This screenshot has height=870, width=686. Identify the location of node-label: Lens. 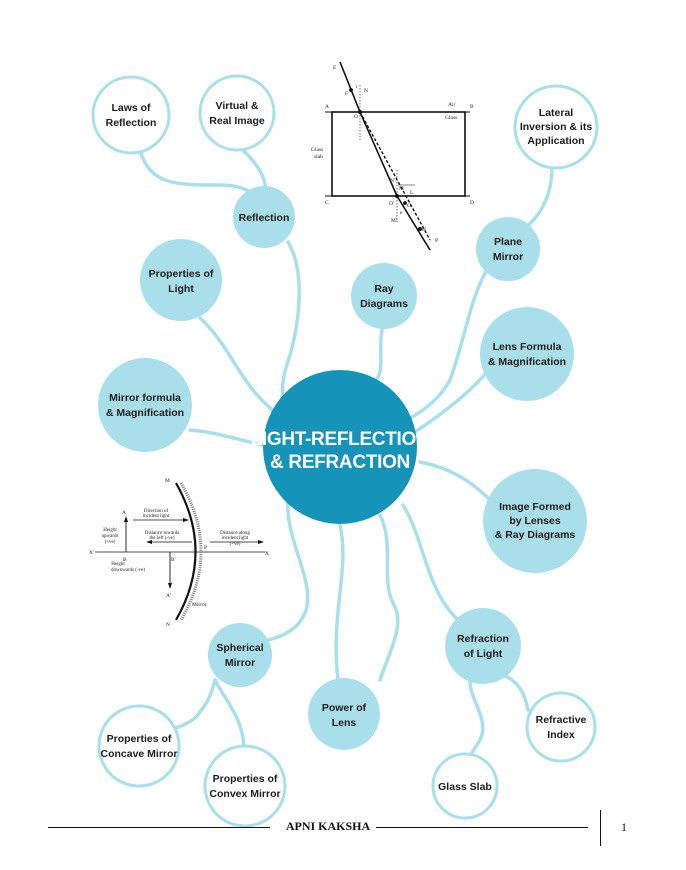
(344, 723).